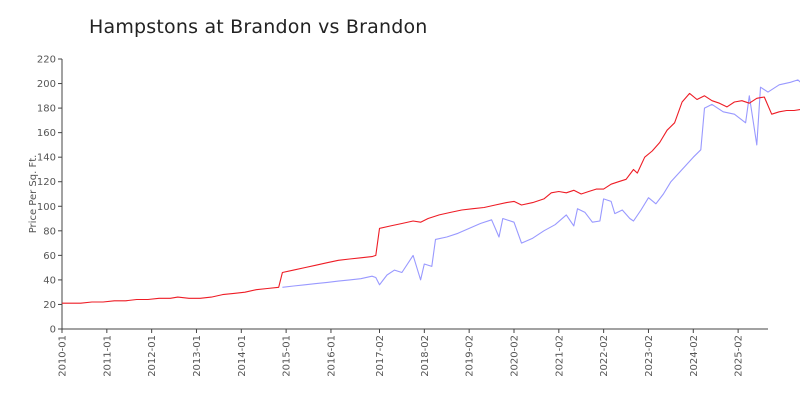 This screenshot has width=800, height=400. What do you see at coordinates (49, 231) in the screenshot?
I see `y-tick-label: 80` at bounding box center [49, 231].